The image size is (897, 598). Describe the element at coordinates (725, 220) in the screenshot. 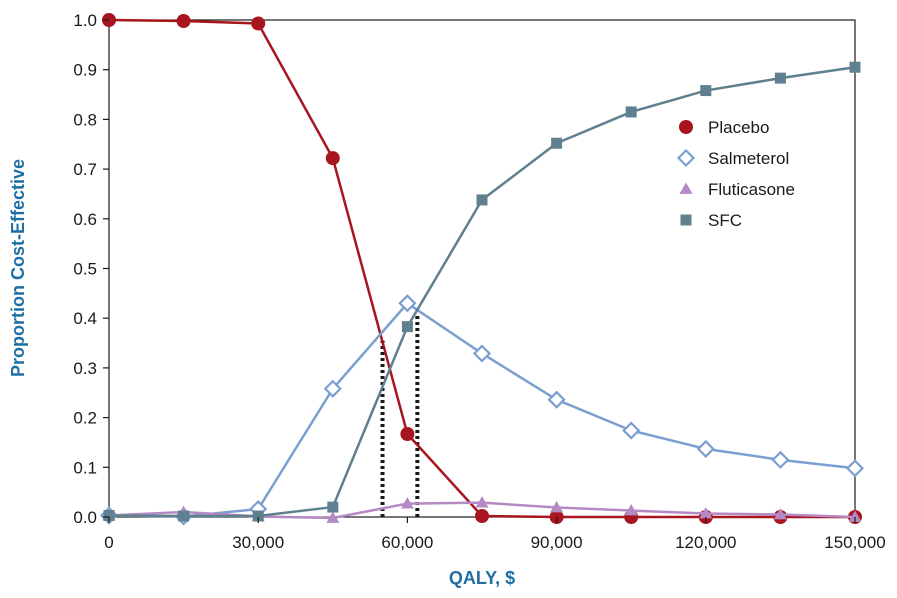

I see `legend-label-sfc: SFC` at that location.